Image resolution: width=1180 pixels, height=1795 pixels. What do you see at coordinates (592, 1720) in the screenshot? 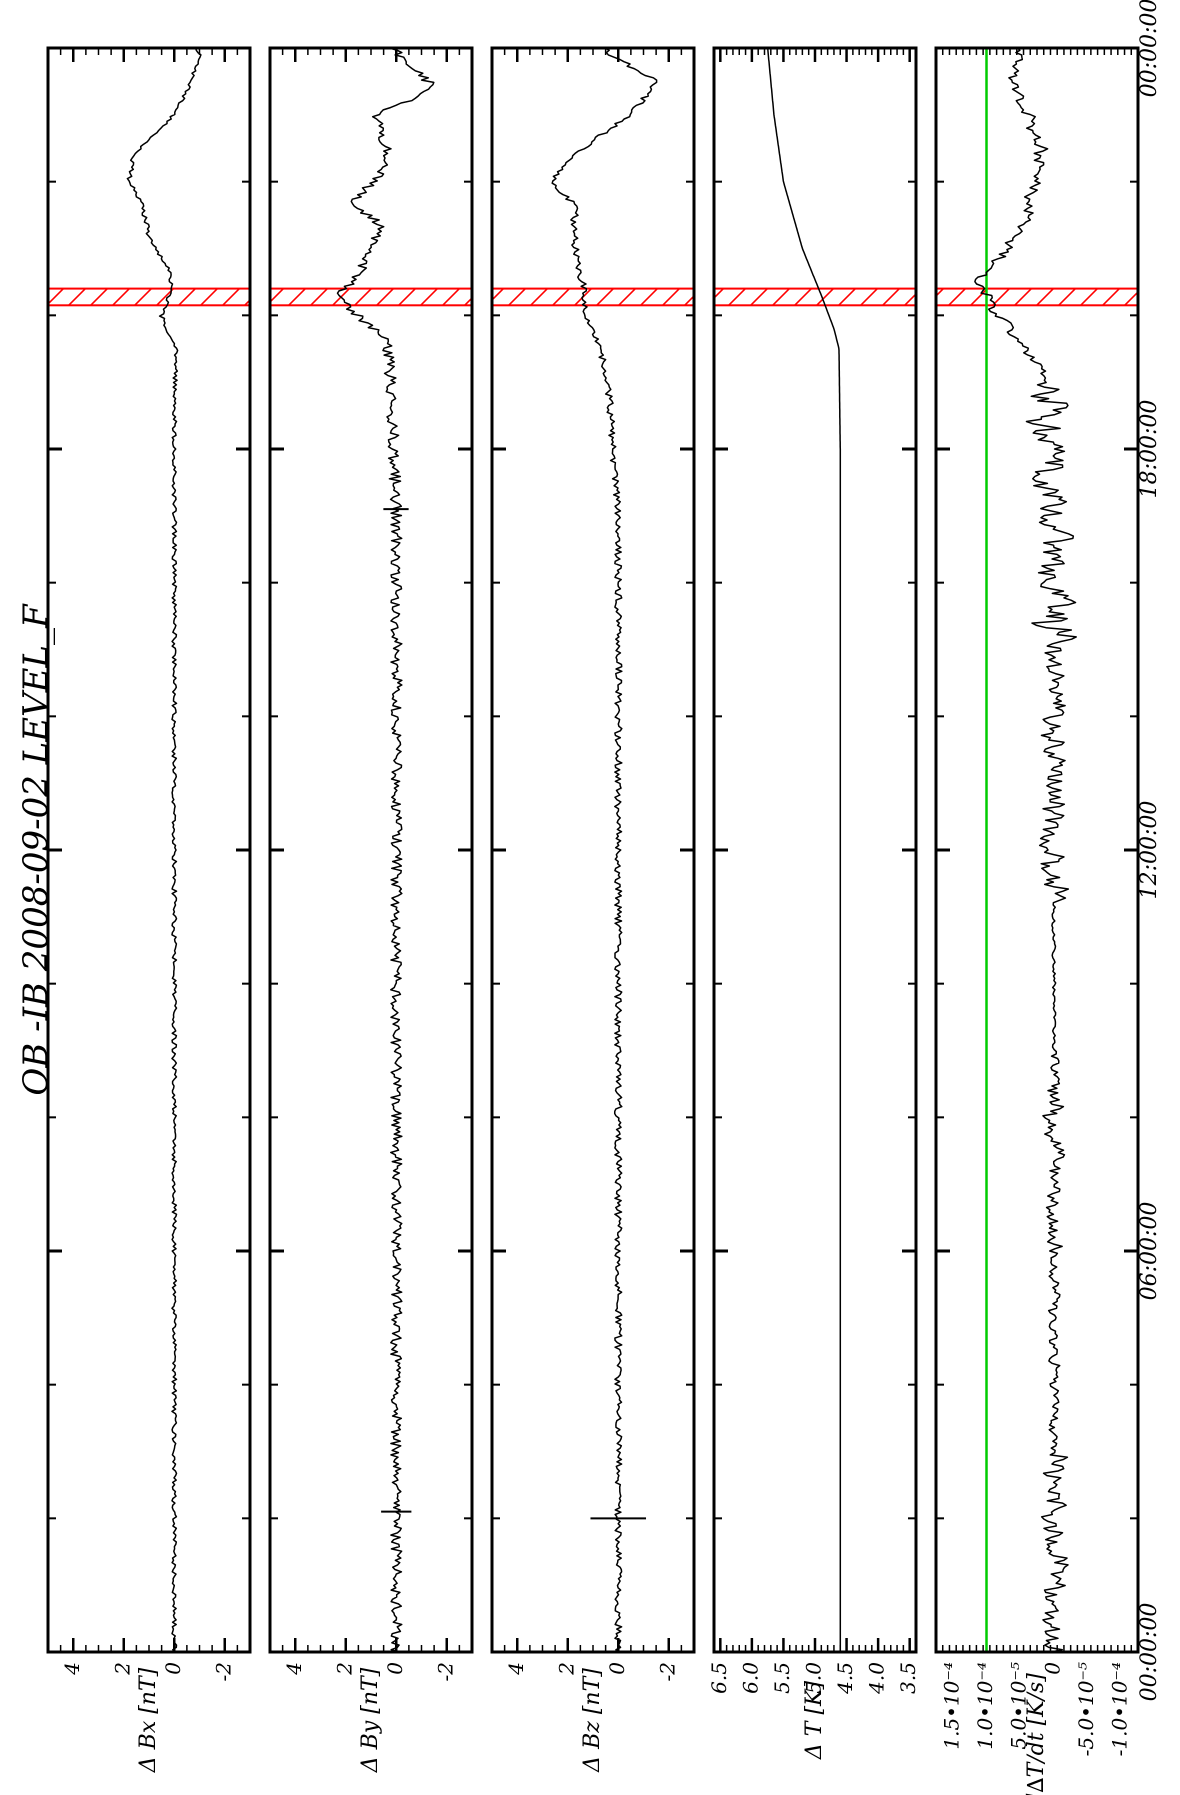
I see `axis-label: Δ Bz [nT]` at bounding box center [592, 1720].